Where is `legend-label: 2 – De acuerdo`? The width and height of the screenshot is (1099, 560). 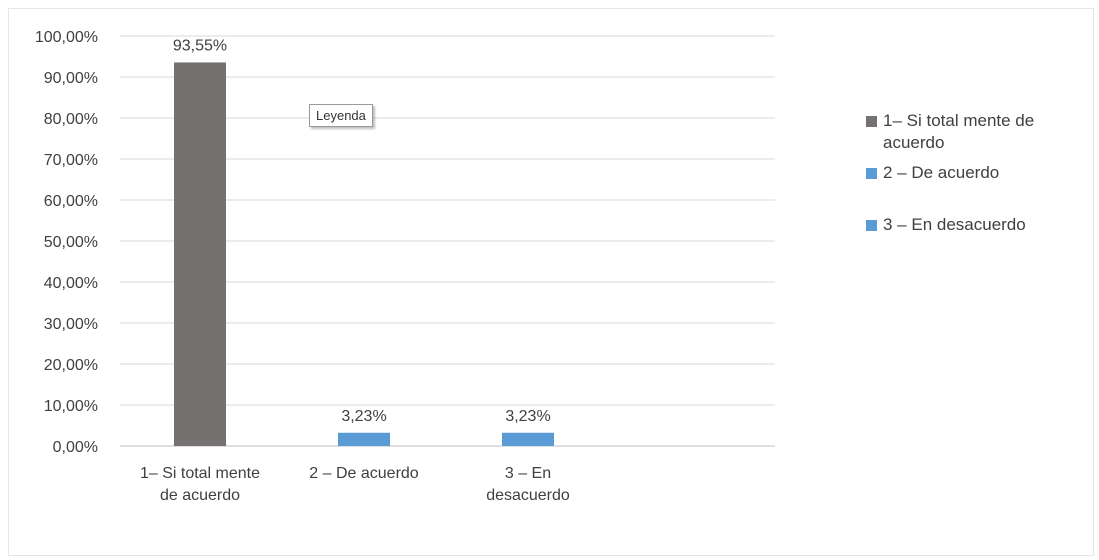 legend-label: 2 – De acuerdo is located at coordinates (941, 172).